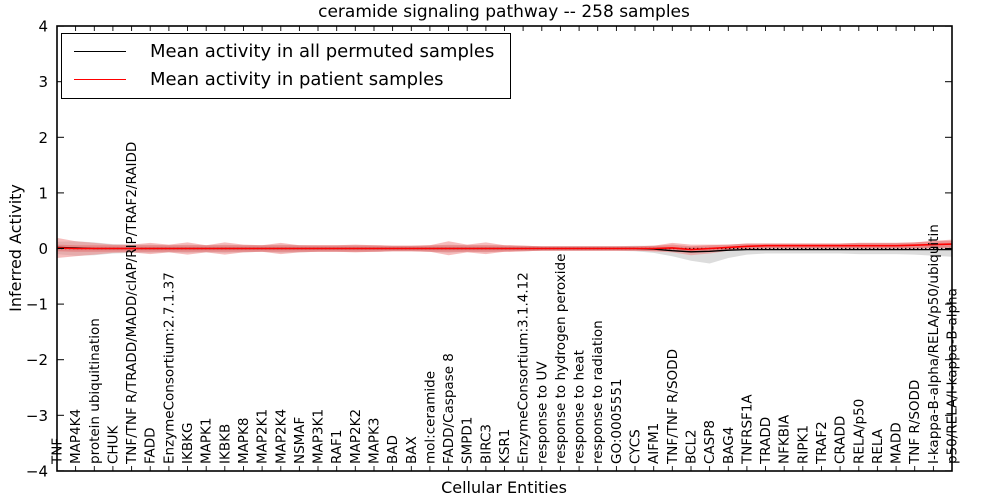 The image size is (1000, 500). Describe the element at coordinates (412, 450) in the screenshot. I see `x-tick-label: BAX` at that location.